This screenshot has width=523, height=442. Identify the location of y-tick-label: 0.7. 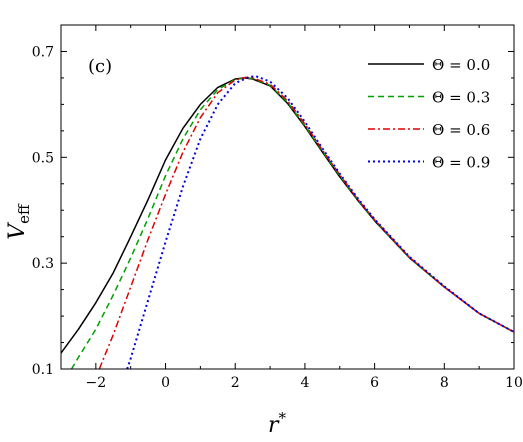
(43, 52).